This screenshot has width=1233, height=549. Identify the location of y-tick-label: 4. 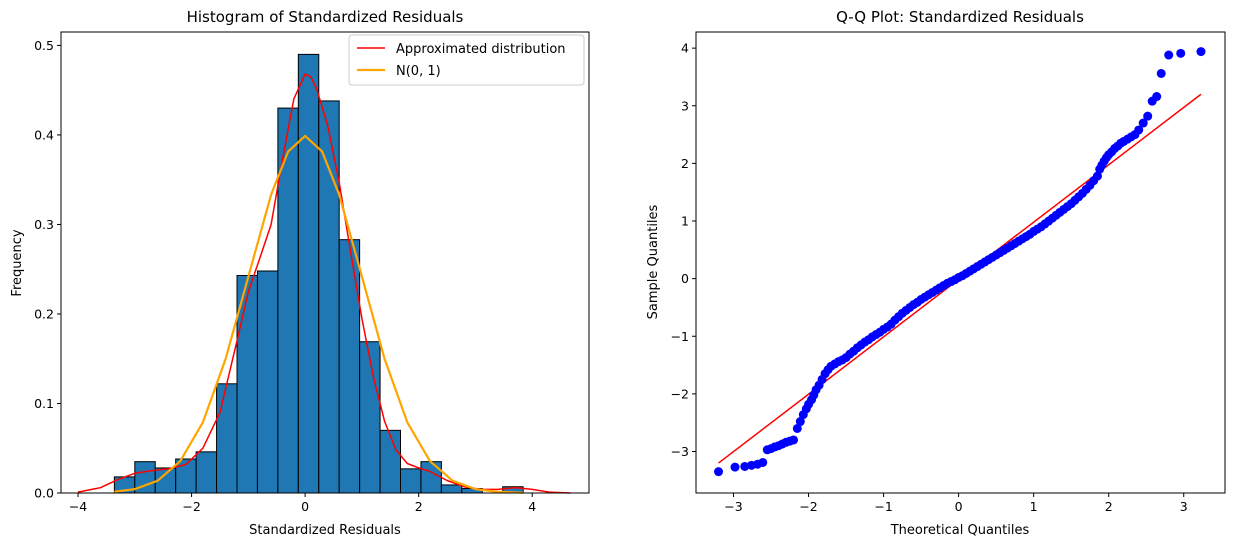
(685, 48).